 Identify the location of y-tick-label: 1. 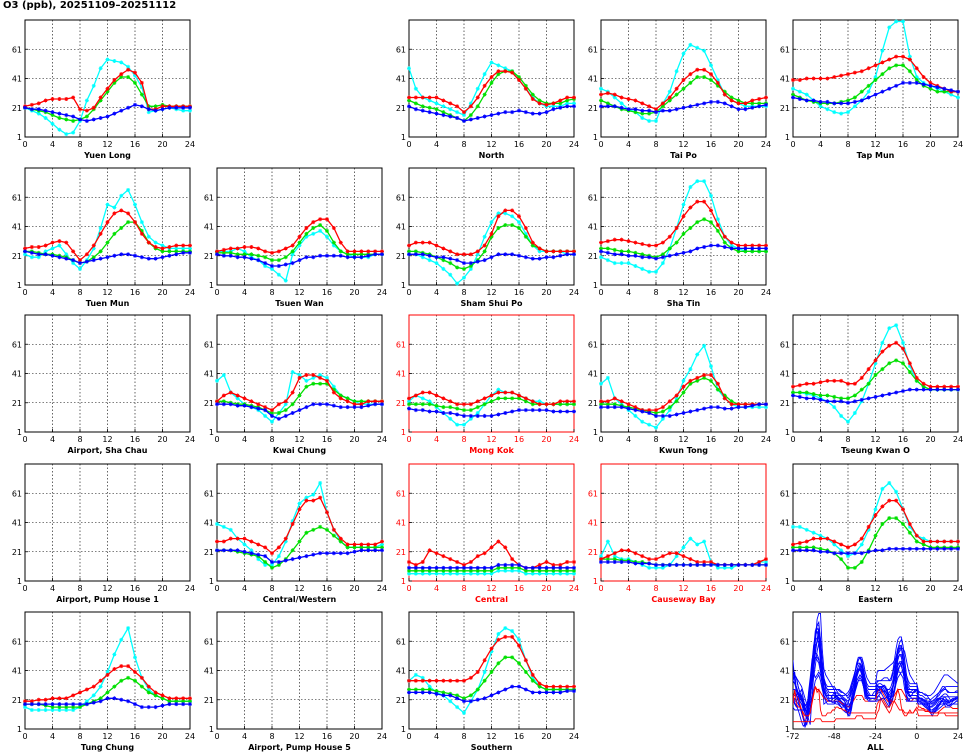
(595, 581).